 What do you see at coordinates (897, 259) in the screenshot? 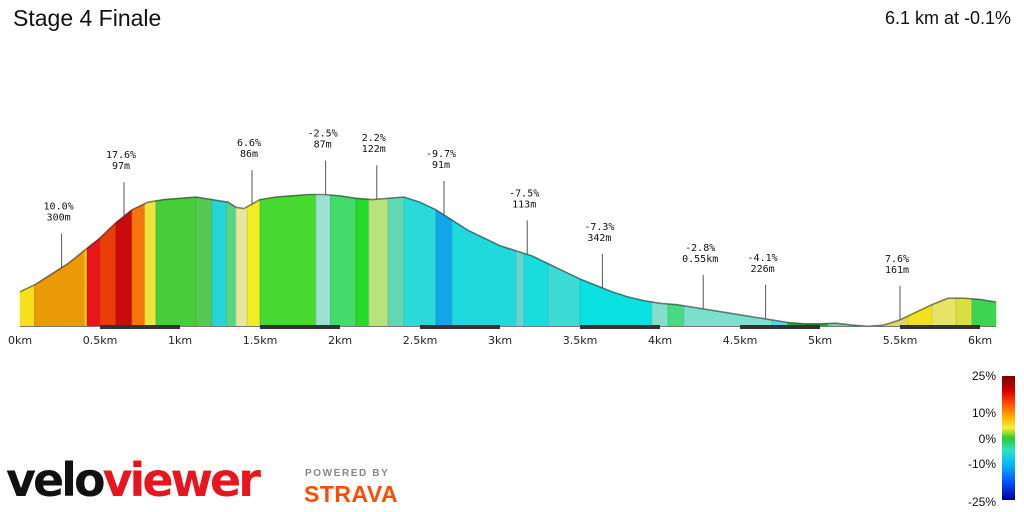
I see `annotation-grade: 7.6%` at bounding box center [897, 259].